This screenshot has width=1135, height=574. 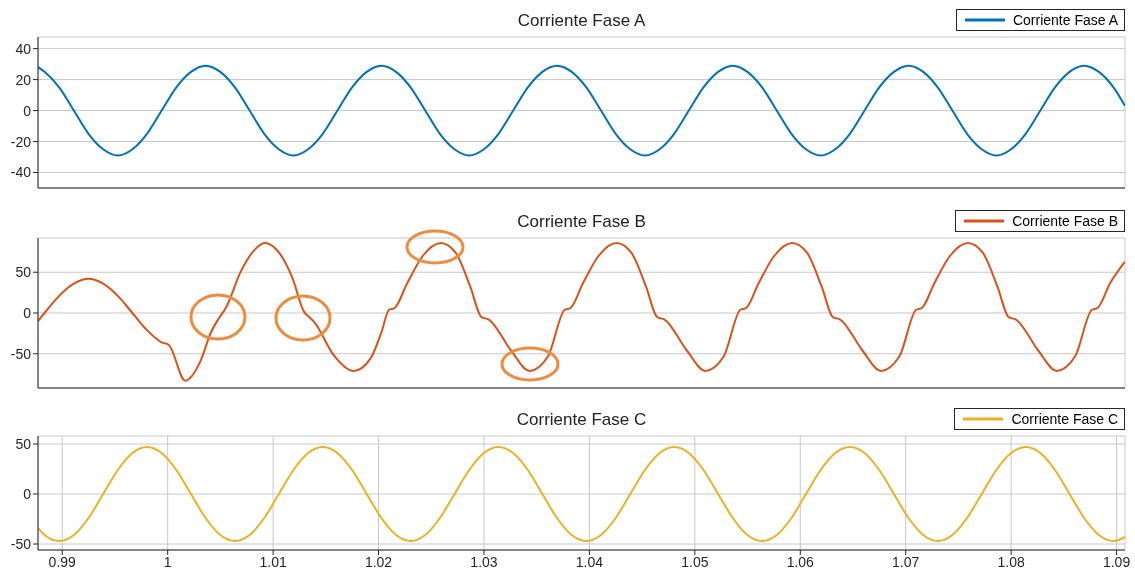 I want to click on legend-label: Corriente Fase B, so click(x=1065, y=221).